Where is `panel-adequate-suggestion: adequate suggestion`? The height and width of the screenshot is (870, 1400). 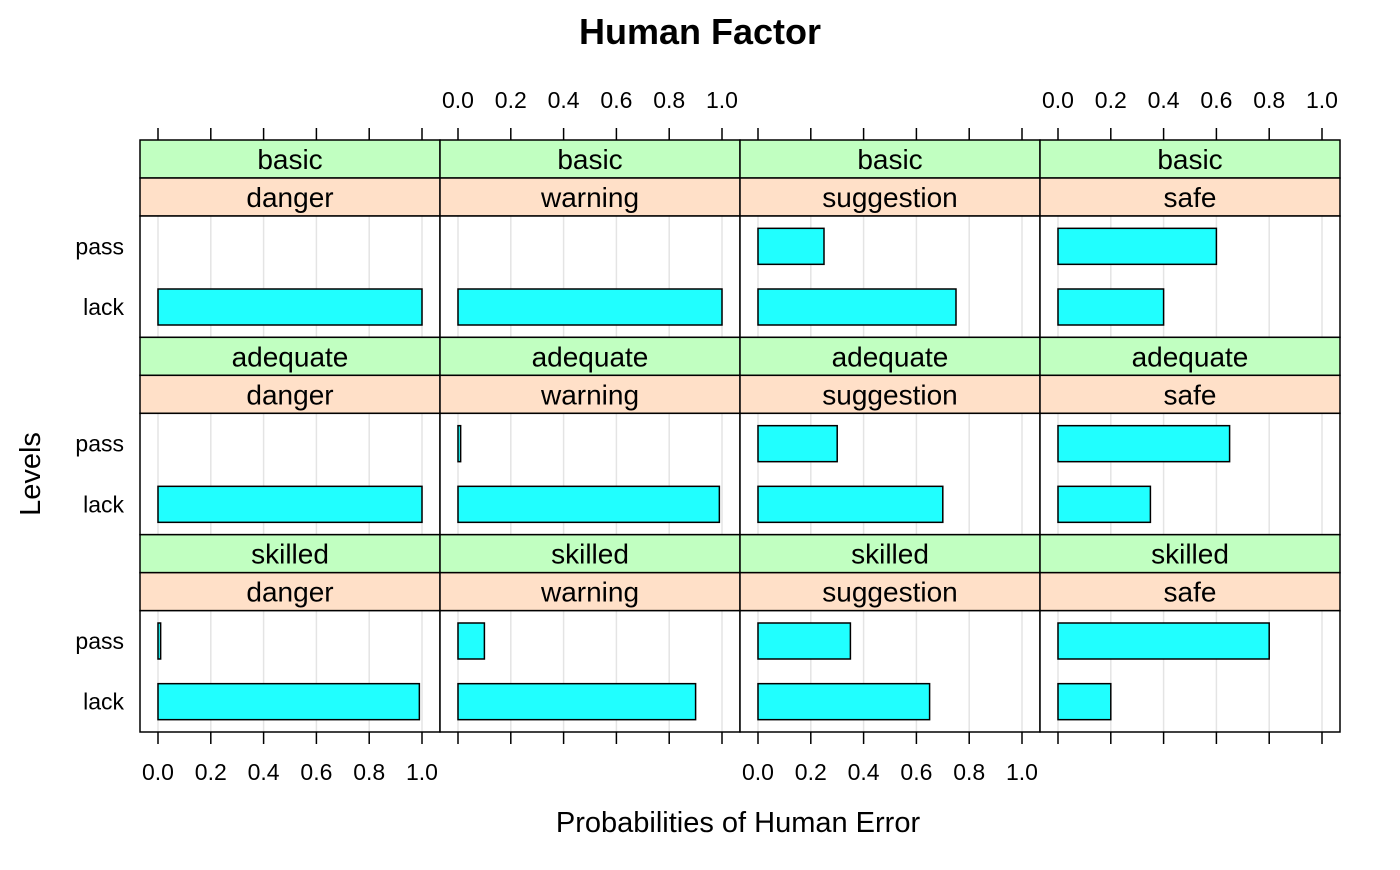 panel-adequate-suggestion: adequate suggestion is located at coordinates (890, 436).